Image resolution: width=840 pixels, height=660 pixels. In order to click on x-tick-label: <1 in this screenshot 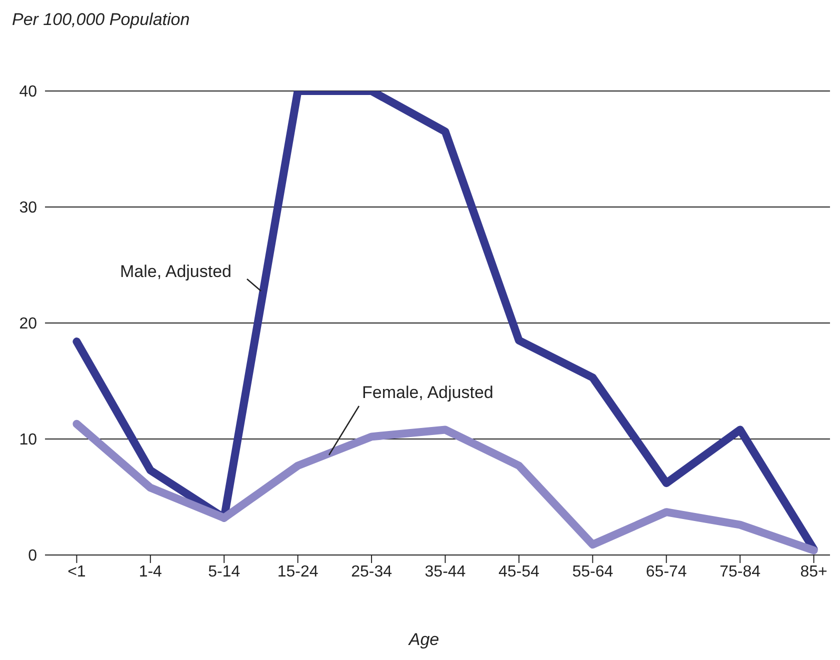, I will do `click(77, 571)`.